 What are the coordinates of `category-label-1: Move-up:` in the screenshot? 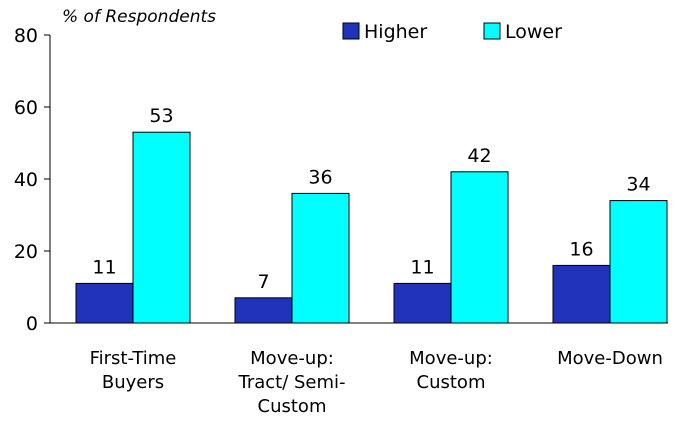 It's located at (292, 358).